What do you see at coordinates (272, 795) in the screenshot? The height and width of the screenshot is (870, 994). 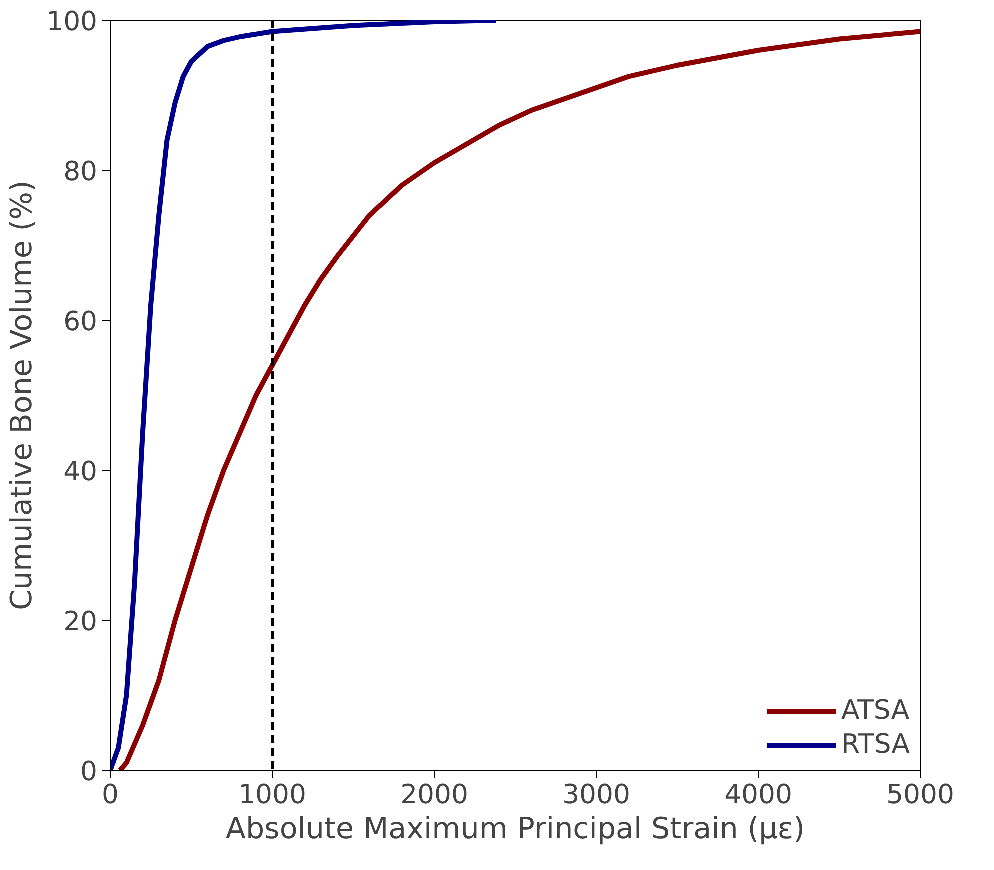 I see `x-tick-label: 1000` at bounding box center [272, 795].